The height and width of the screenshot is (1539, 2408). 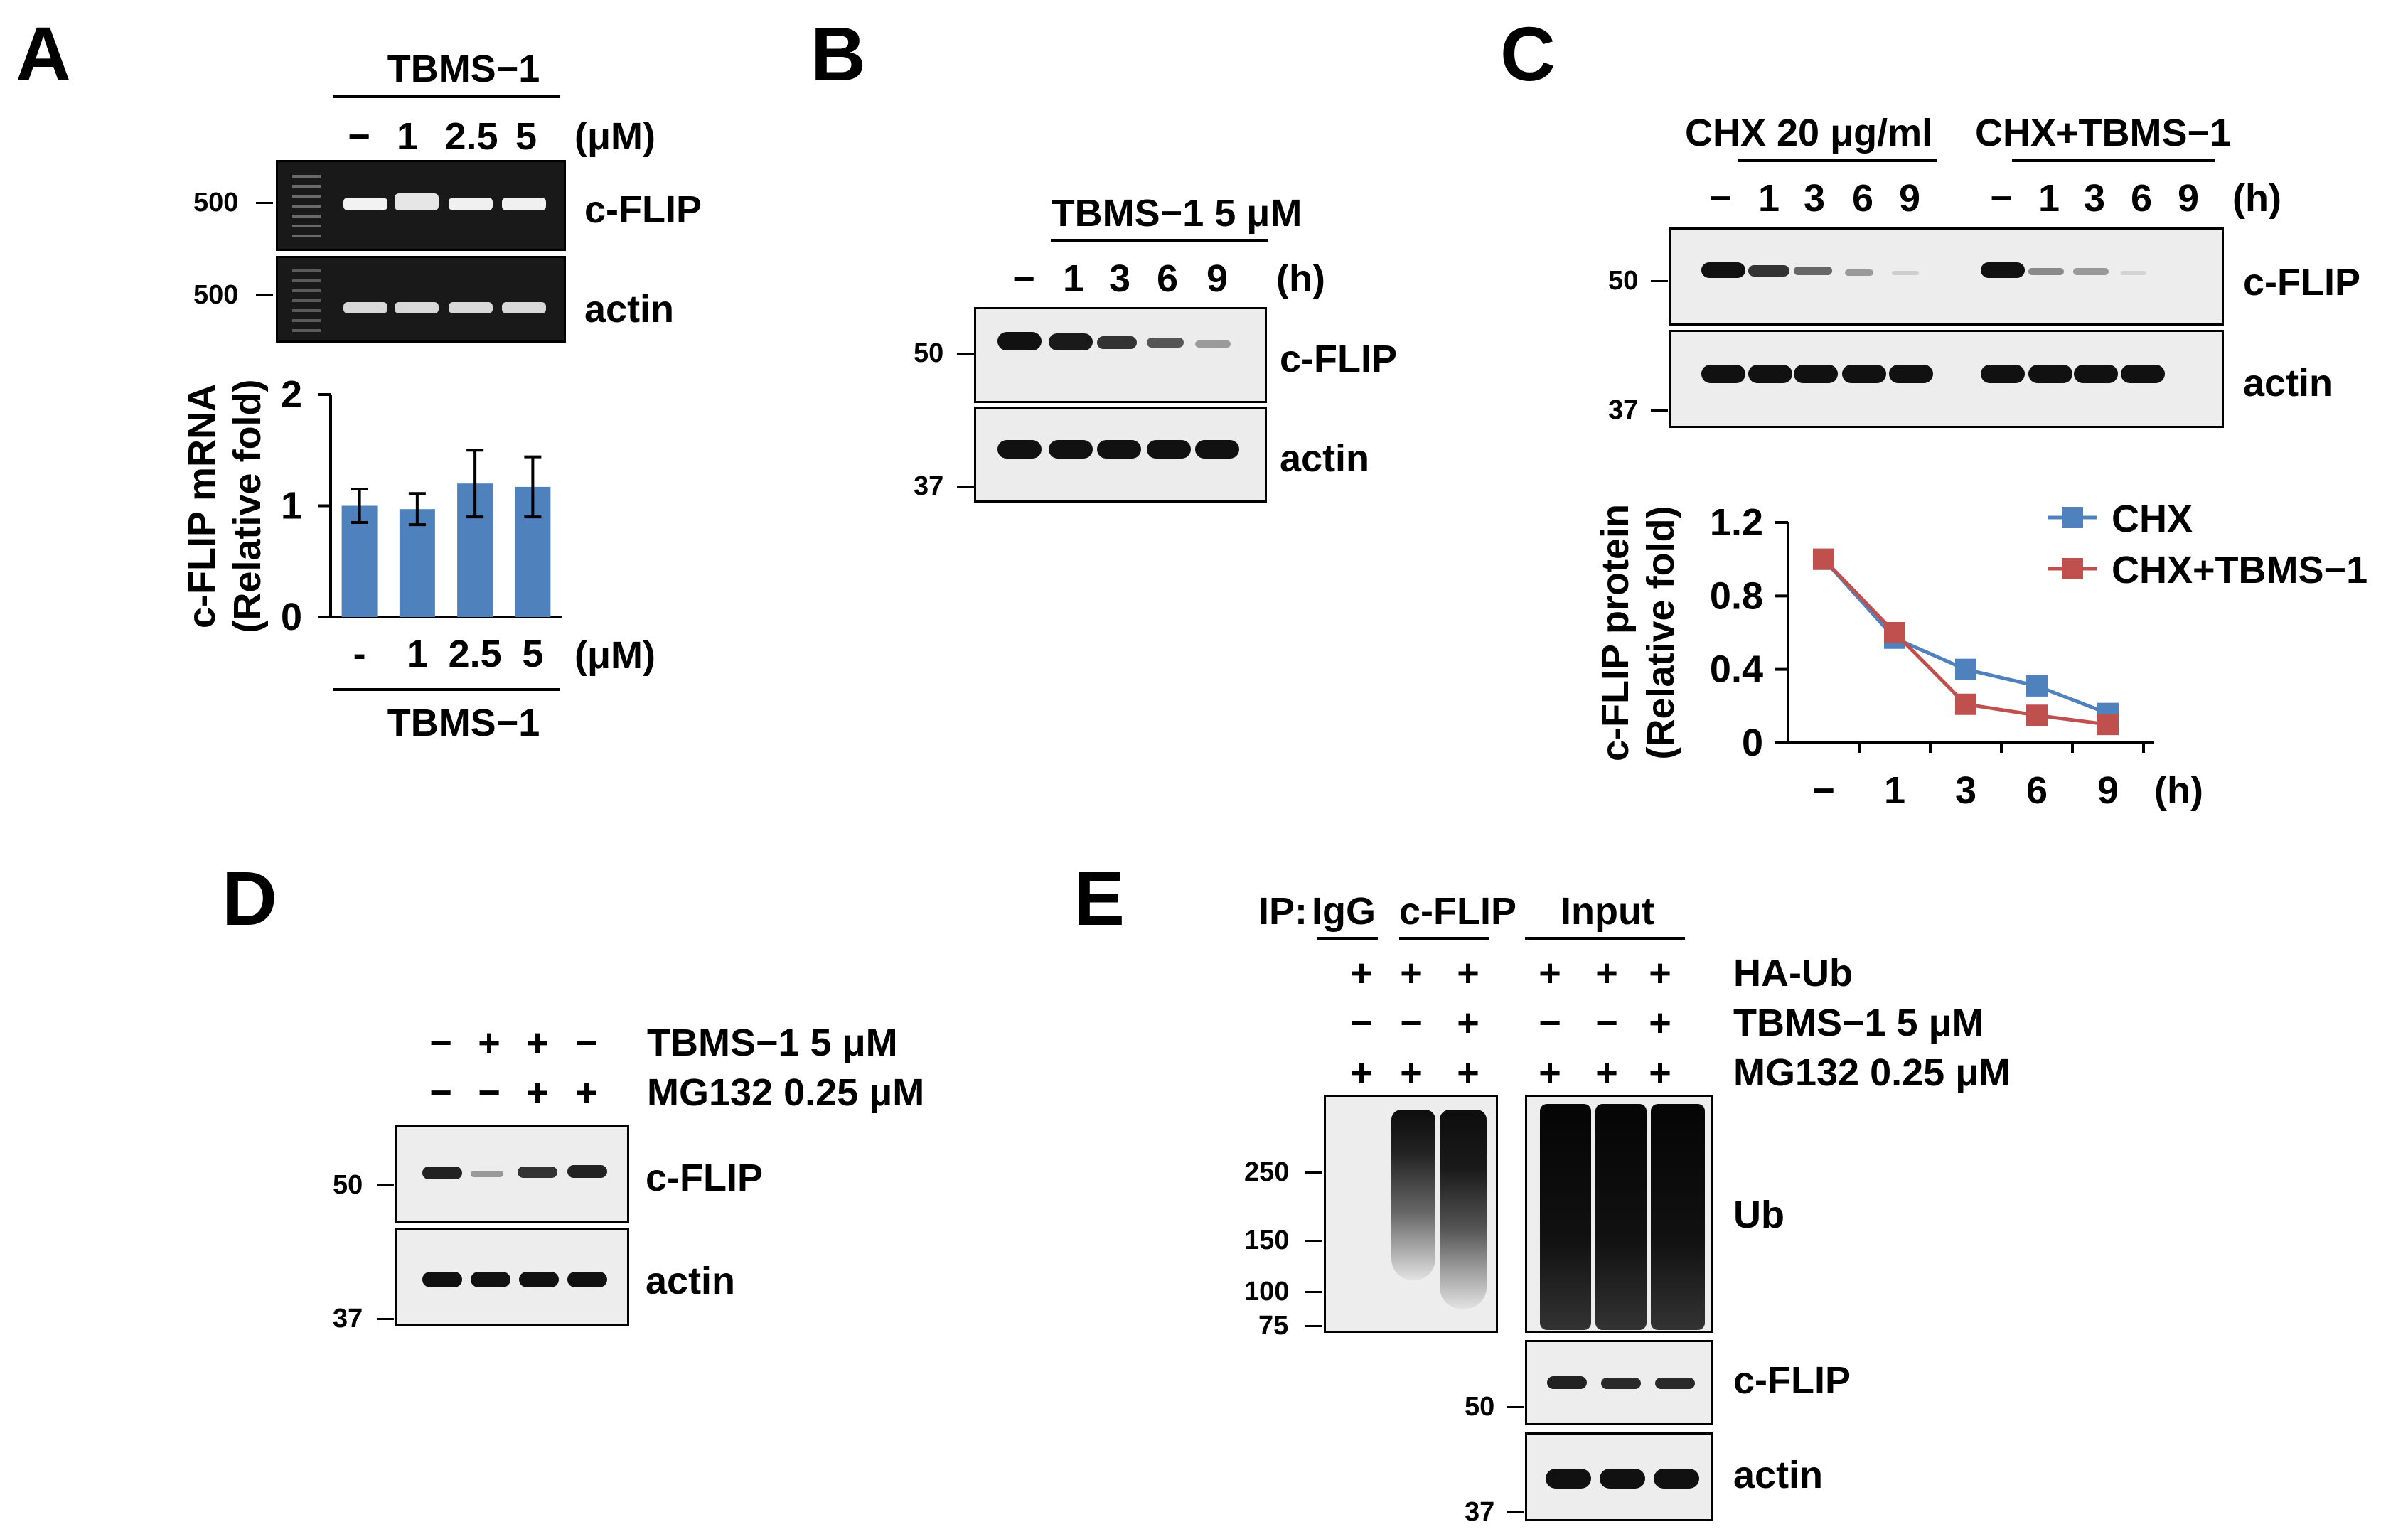 I want to click on panel-e-underline-cflip, so click(x=1444, y=938).